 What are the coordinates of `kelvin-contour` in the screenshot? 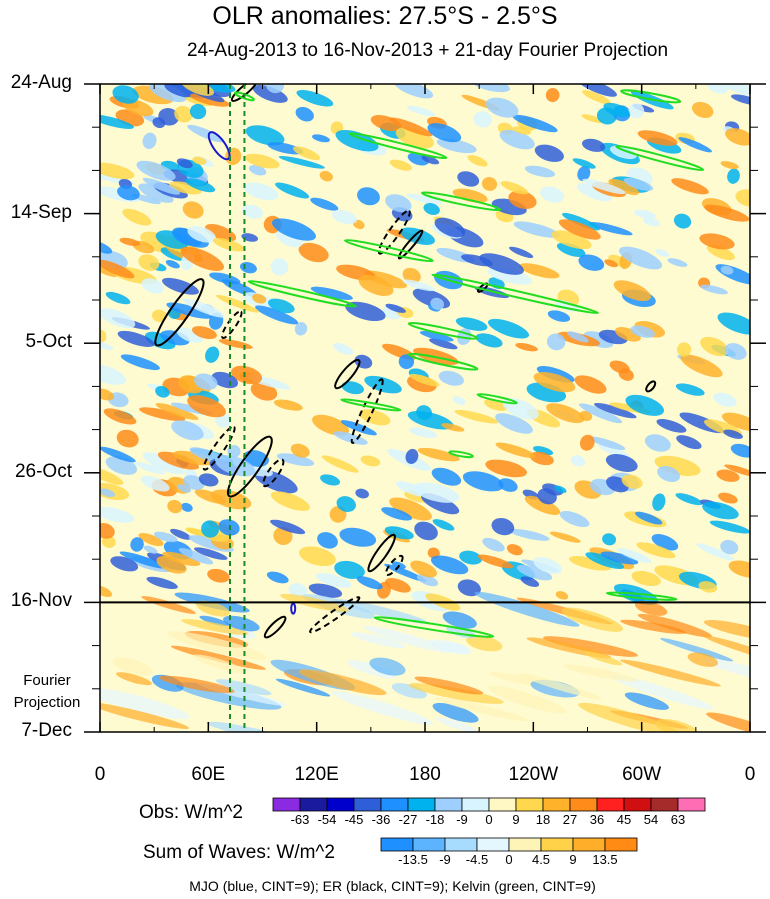 It's located at (651, 96).